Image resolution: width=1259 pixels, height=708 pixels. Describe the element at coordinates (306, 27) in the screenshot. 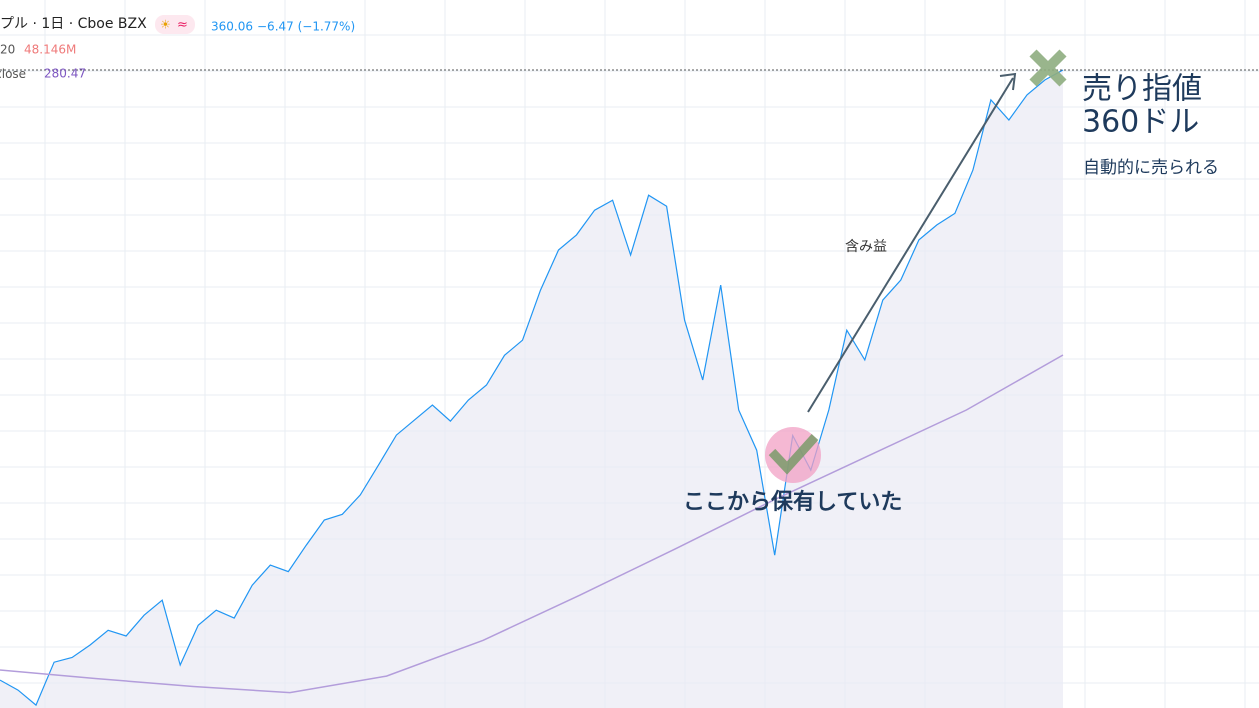

I see `change: −6.47 (−1.77%)` at that location.